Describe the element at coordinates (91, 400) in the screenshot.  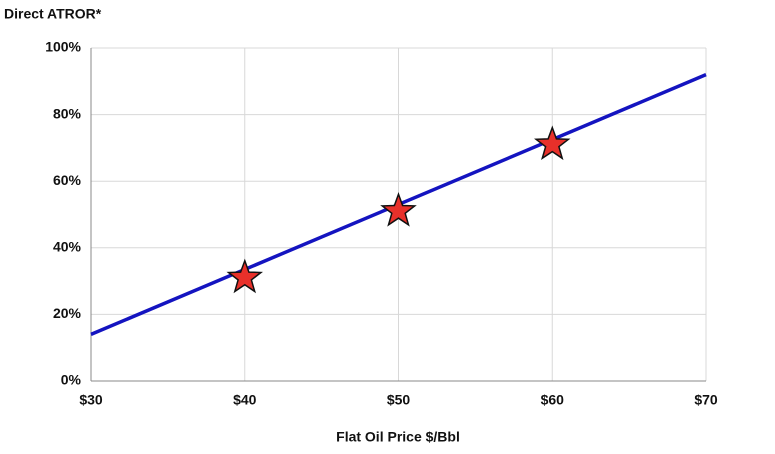
I see `x-tick-label: $30` at that location.